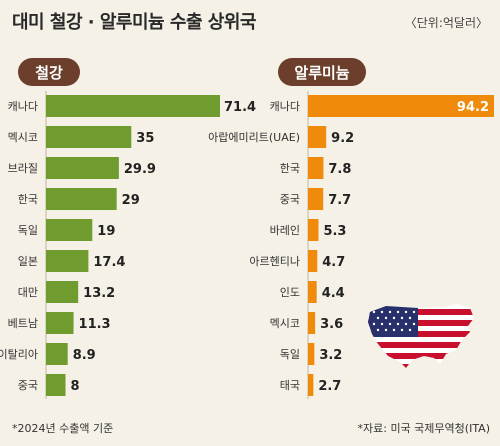  What do you see at coordinates (329, 386) in the screenshot?
I see `aluminum-value-label: 2.7` at bounding box center [329, 386].